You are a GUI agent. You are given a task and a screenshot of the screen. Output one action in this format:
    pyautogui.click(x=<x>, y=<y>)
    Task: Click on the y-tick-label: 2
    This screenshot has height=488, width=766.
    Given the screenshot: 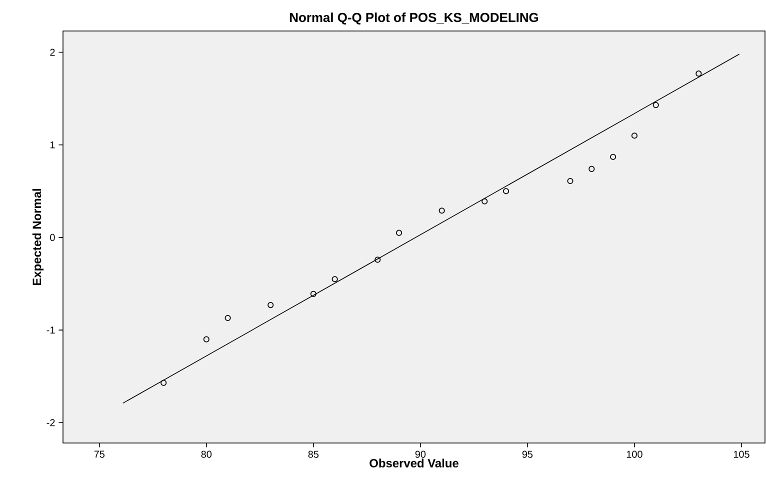 What is the action you would take?
    pyautogui.click(x=52, y=52)
    